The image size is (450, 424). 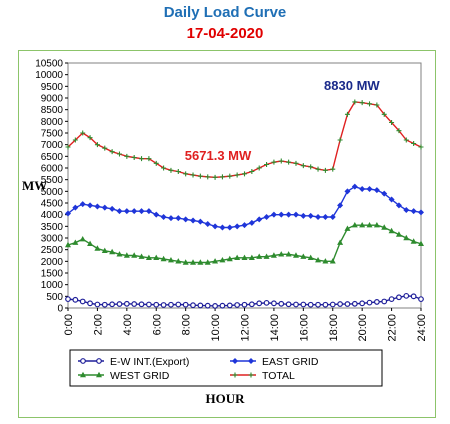 What do you see at coordinates (275, 328) in the screenshot?
I see `x-tick-label: 14:00` at bounding box center [275, 328].